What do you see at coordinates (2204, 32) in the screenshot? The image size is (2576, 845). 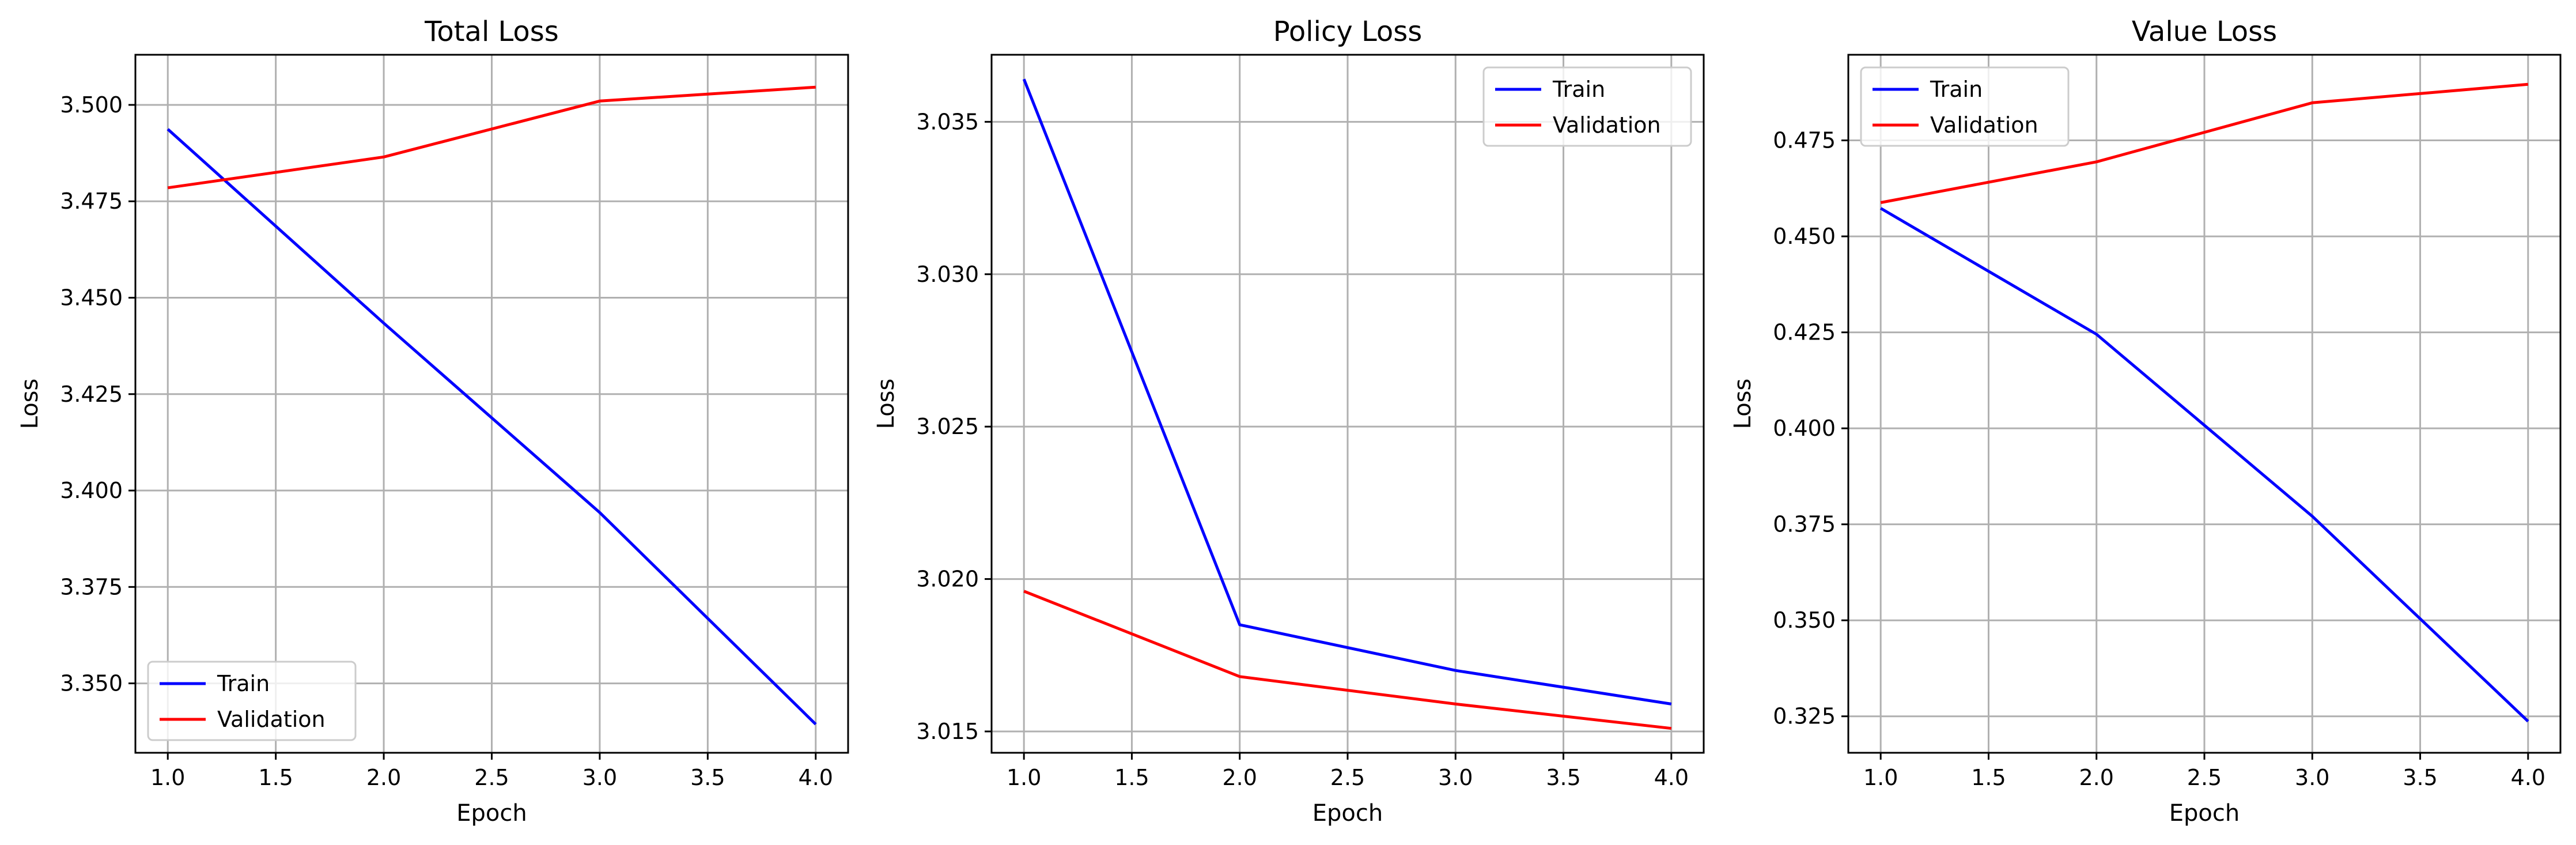 I see `chart-title: Value Loss` at bounding box center [2204, 32].